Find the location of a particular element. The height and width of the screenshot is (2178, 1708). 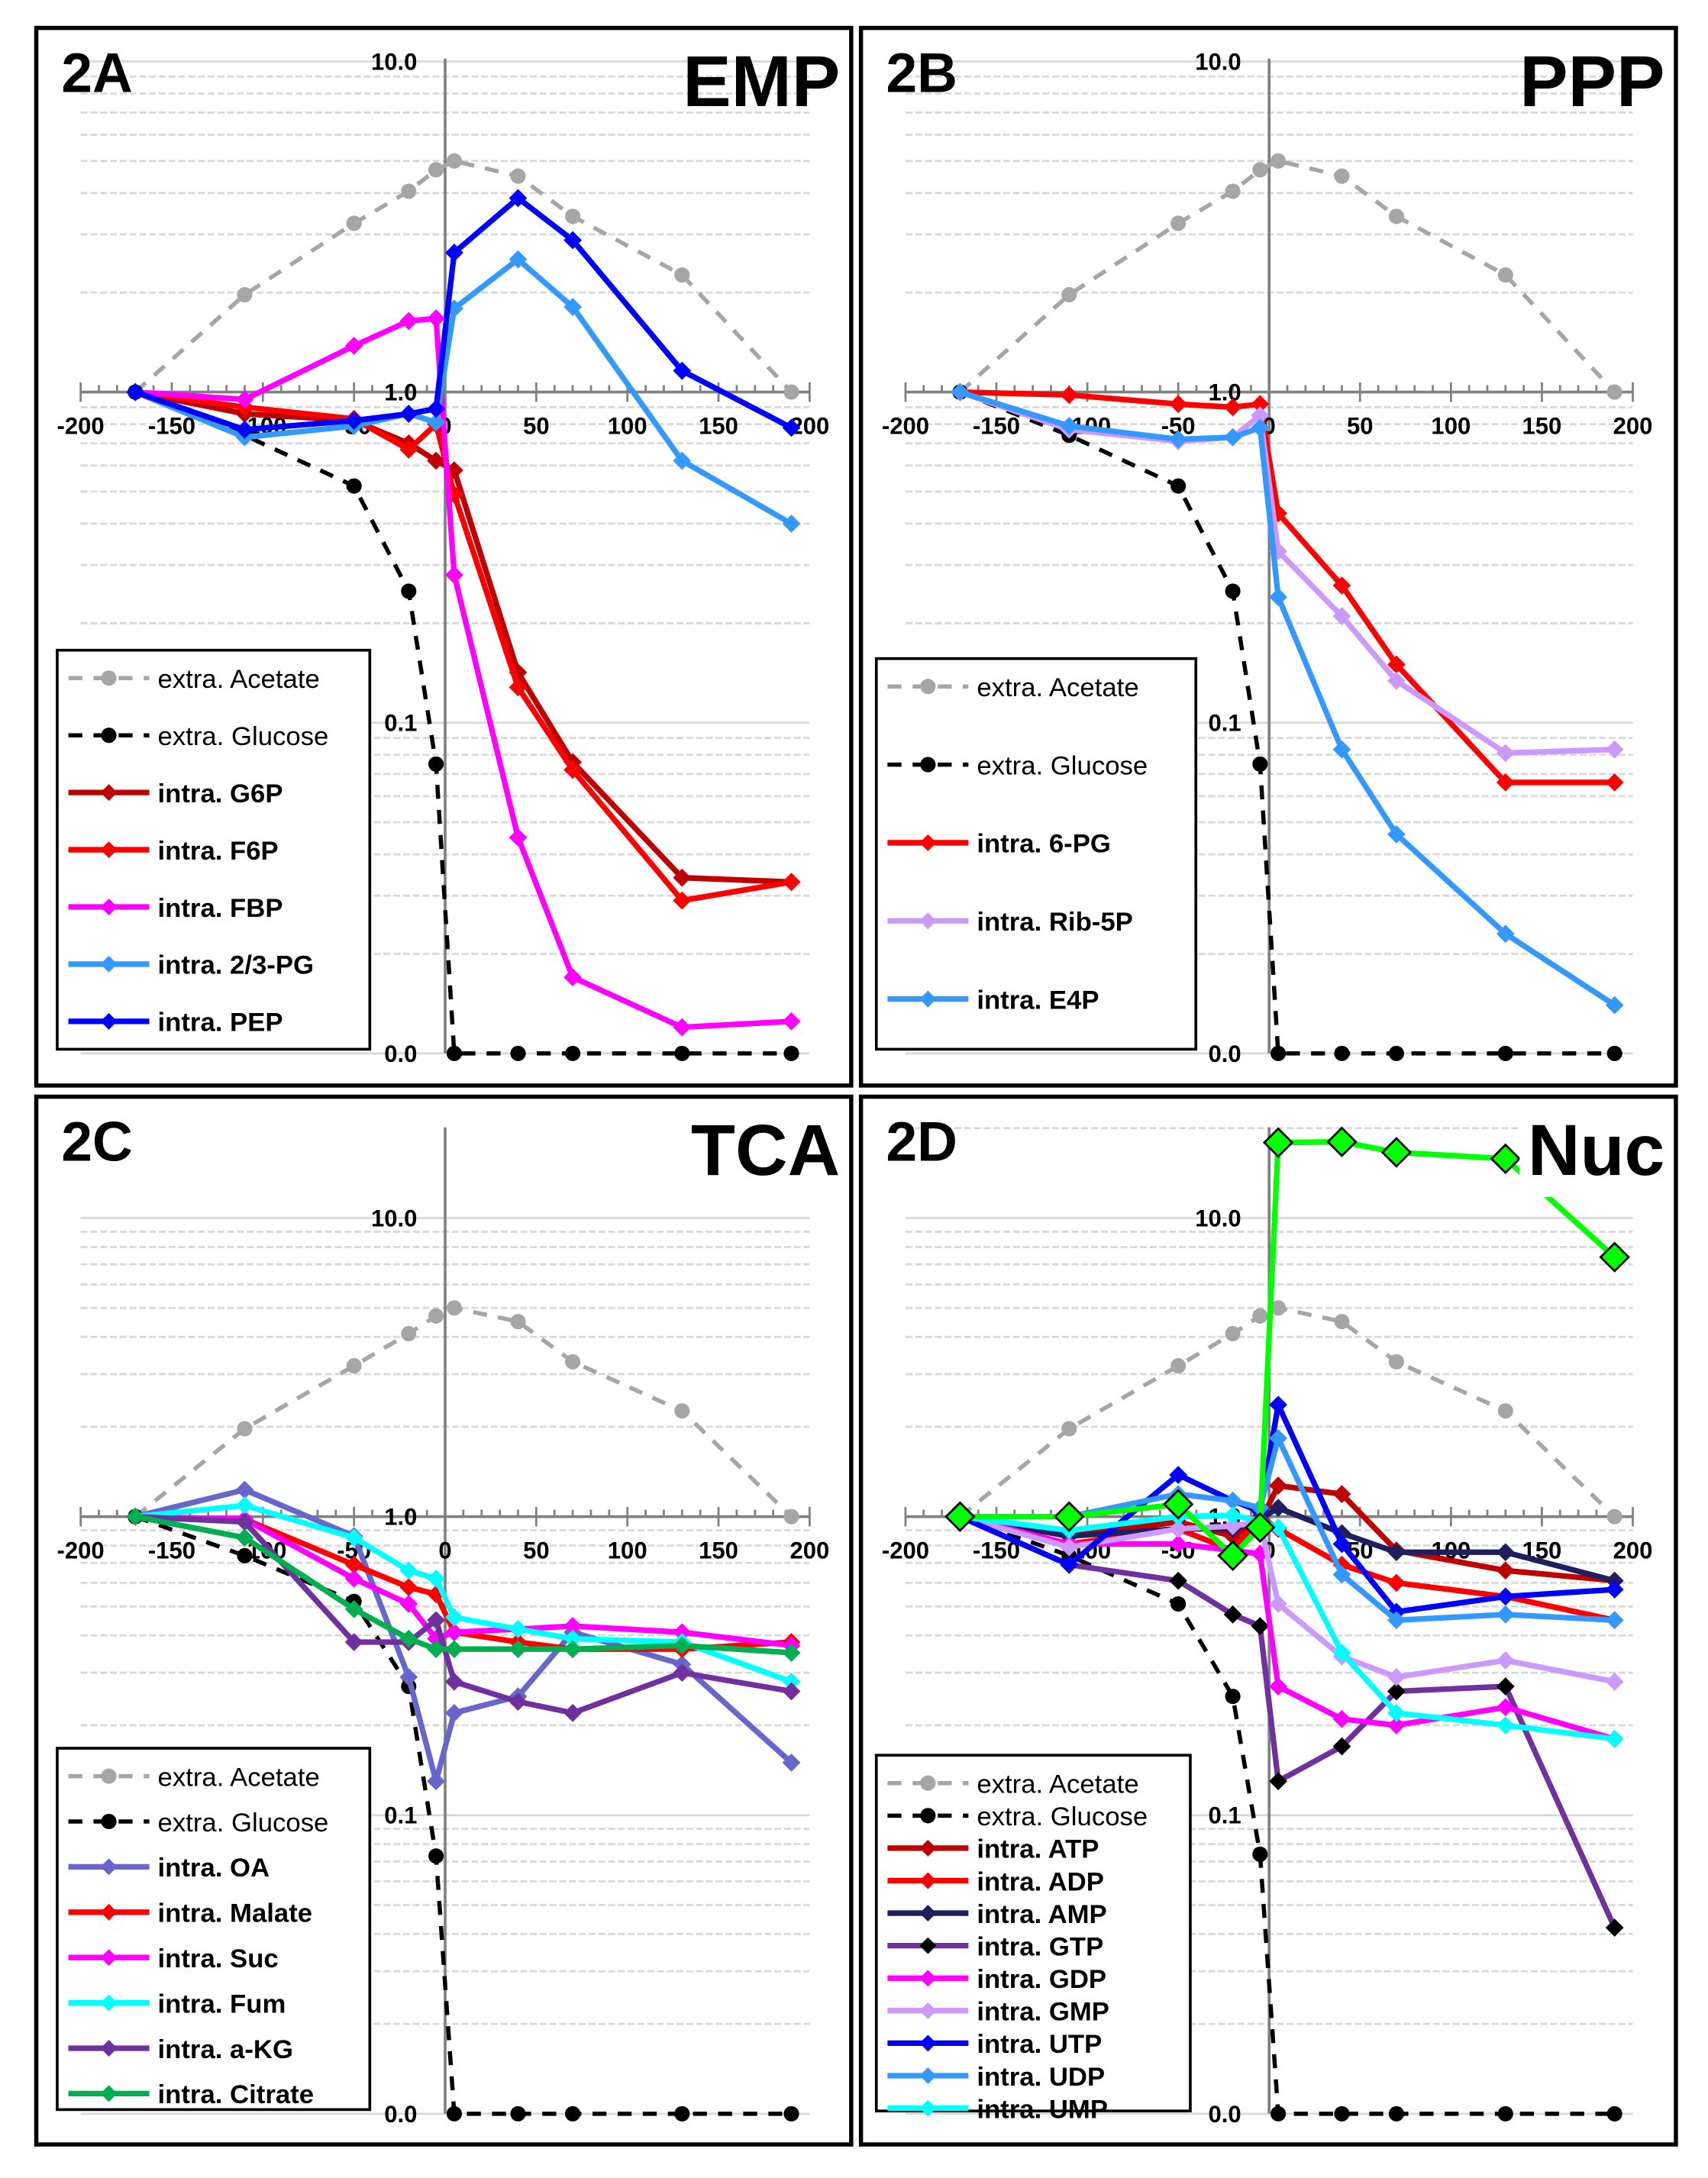

series-extra-acetate is located at coordinates (1287, 1412).